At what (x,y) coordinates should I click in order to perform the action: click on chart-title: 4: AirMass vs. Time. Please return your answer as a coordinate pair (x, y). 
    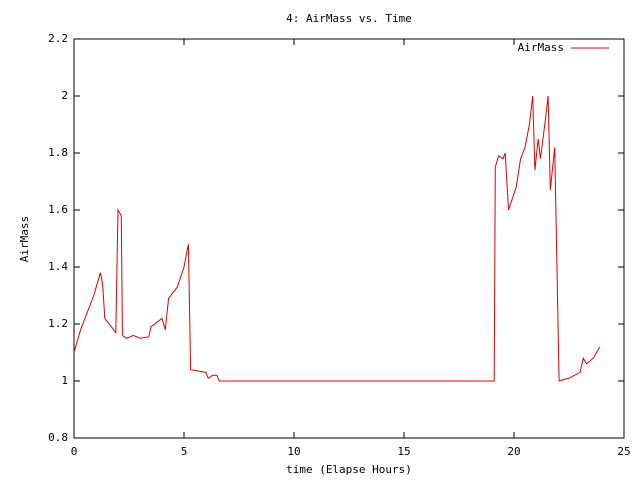
    Looking at the image, I should click on (349, 18).